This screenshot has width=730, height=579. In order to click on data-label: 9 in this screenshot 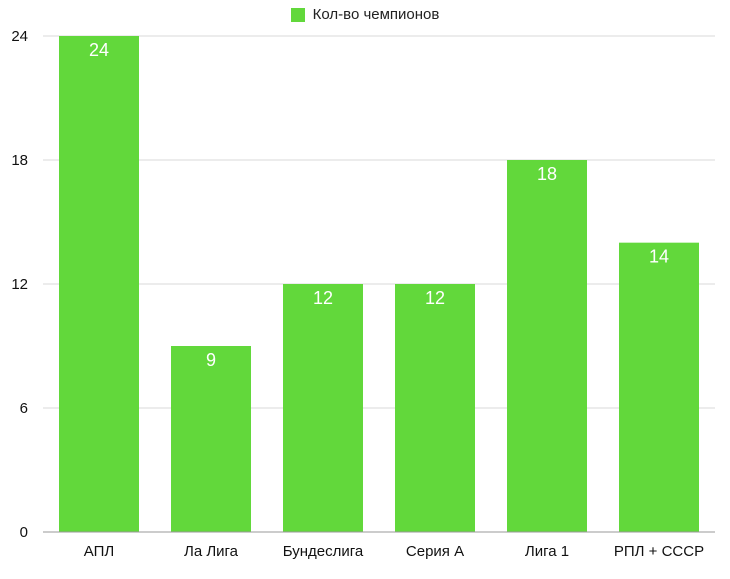, I will do `click(211, 360)`.